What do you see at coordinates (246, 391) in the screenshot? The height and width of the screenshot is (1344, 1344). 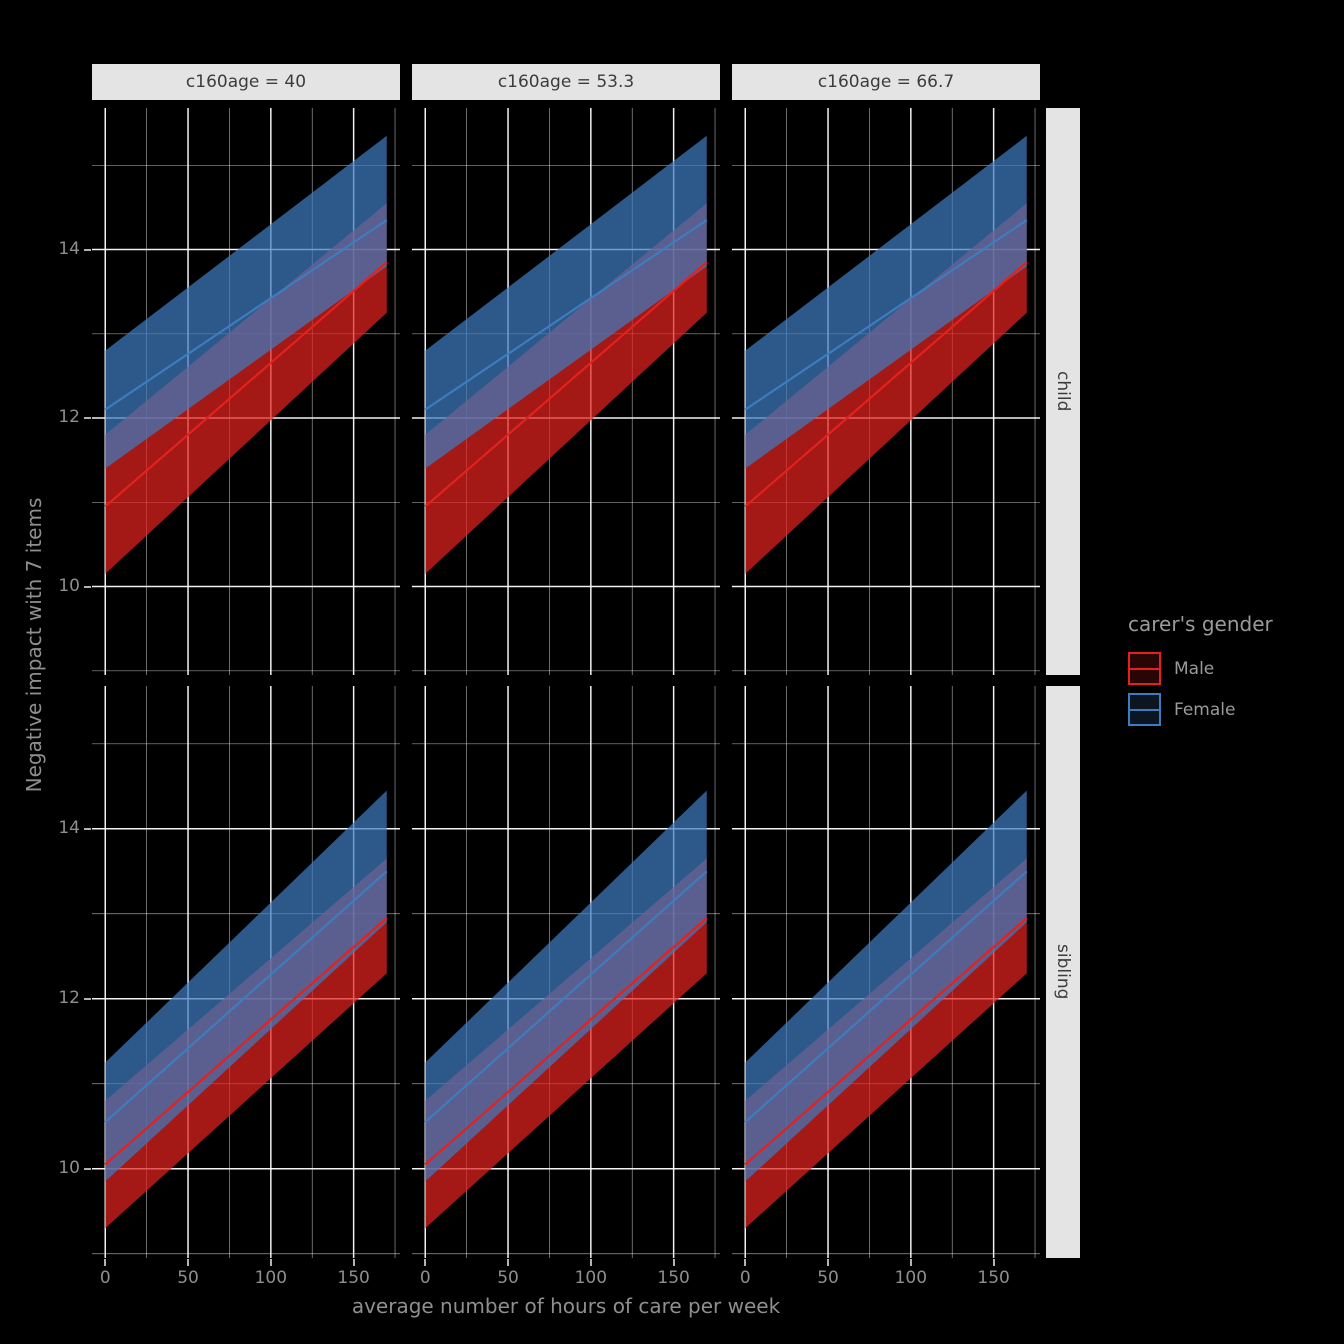 I see `panel-child-age40` at bounding box center [246, 391].